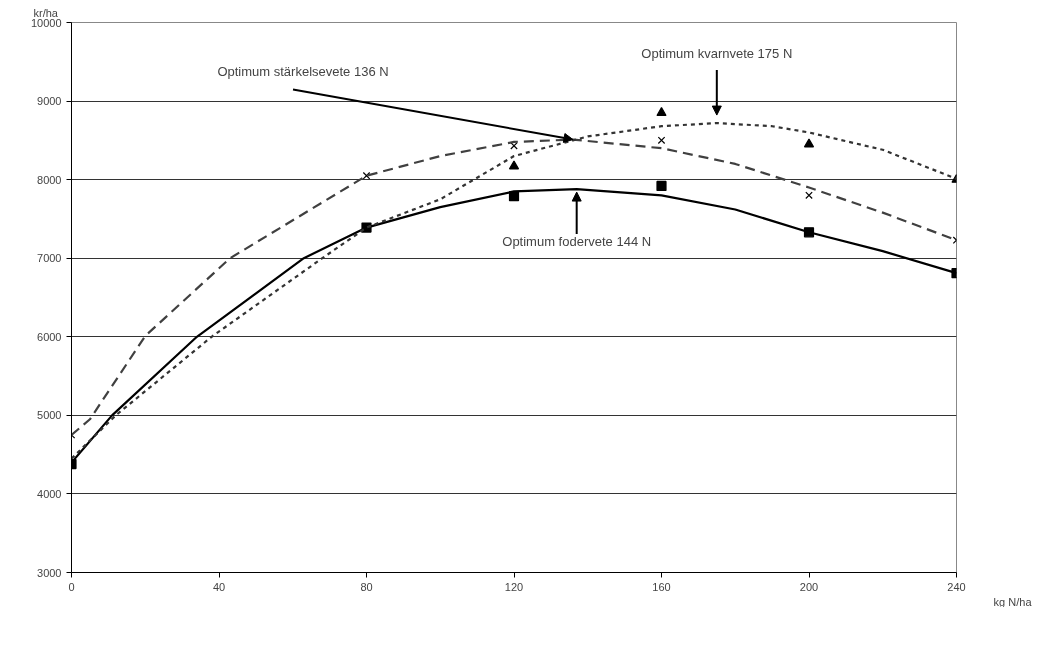  Describe the element at coordinates (577, 241) in the screenshot. I see `annotation: Optimum fodervete 144 N` at that location.